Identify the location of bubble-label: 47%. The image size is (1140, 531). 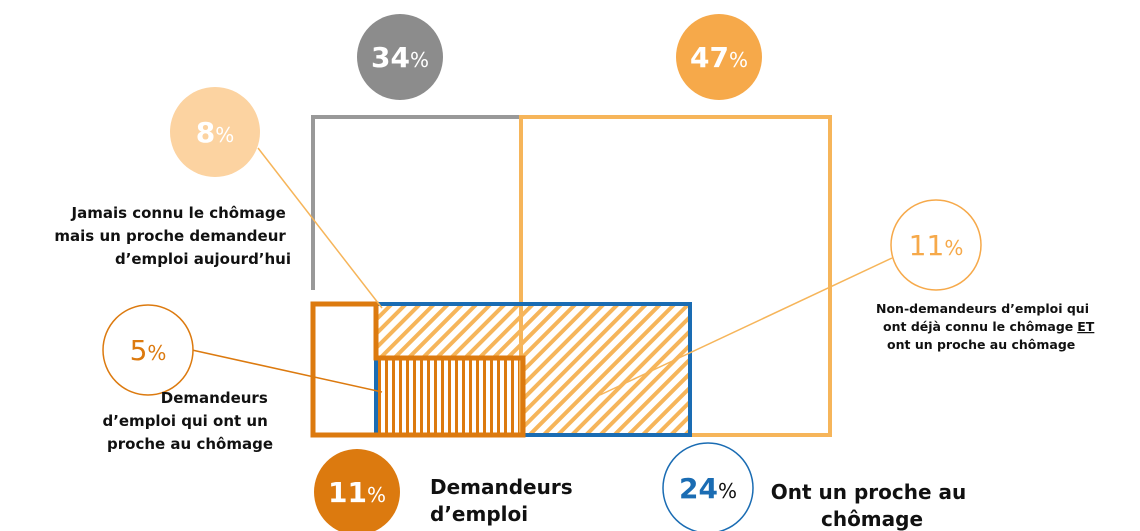
(719, 57).